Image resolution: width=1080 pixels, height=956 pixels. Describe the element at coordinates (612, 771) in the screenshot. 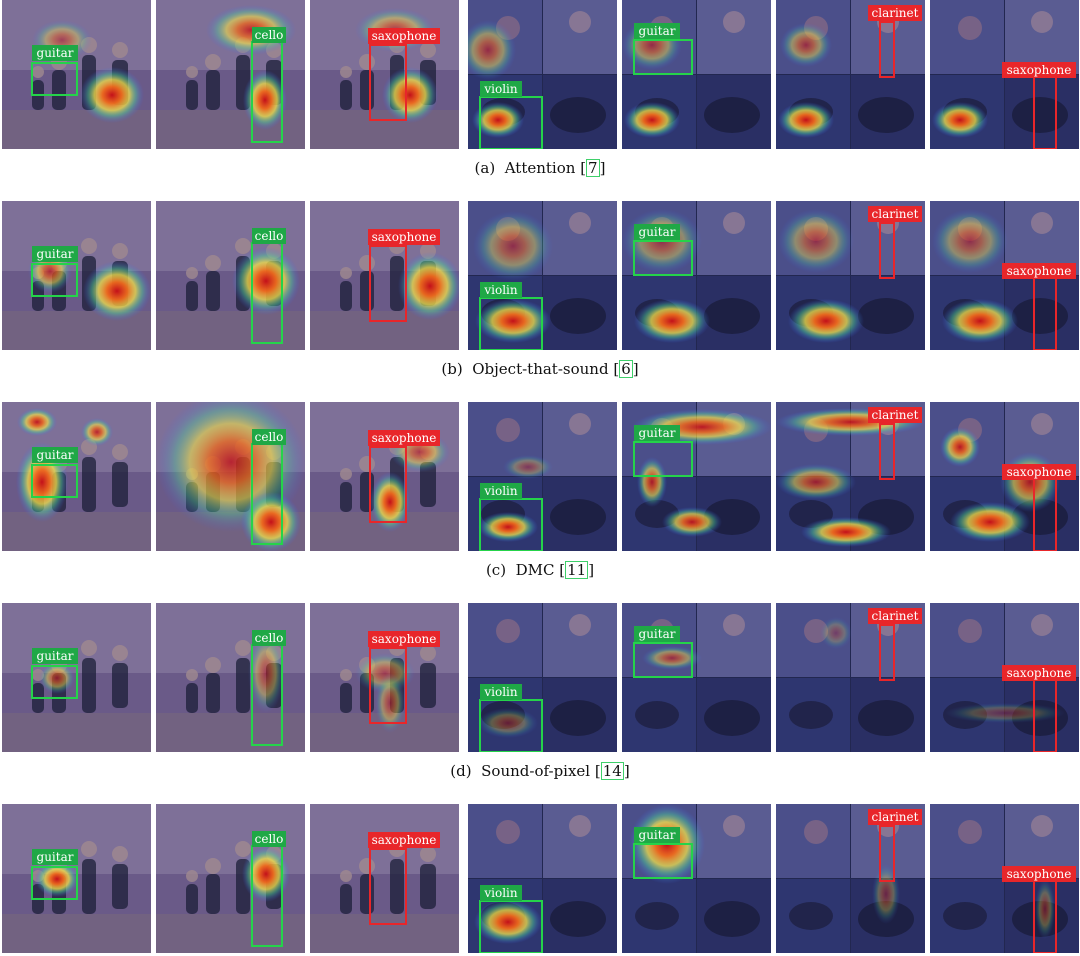

I see `ref-link: 14` at that location.